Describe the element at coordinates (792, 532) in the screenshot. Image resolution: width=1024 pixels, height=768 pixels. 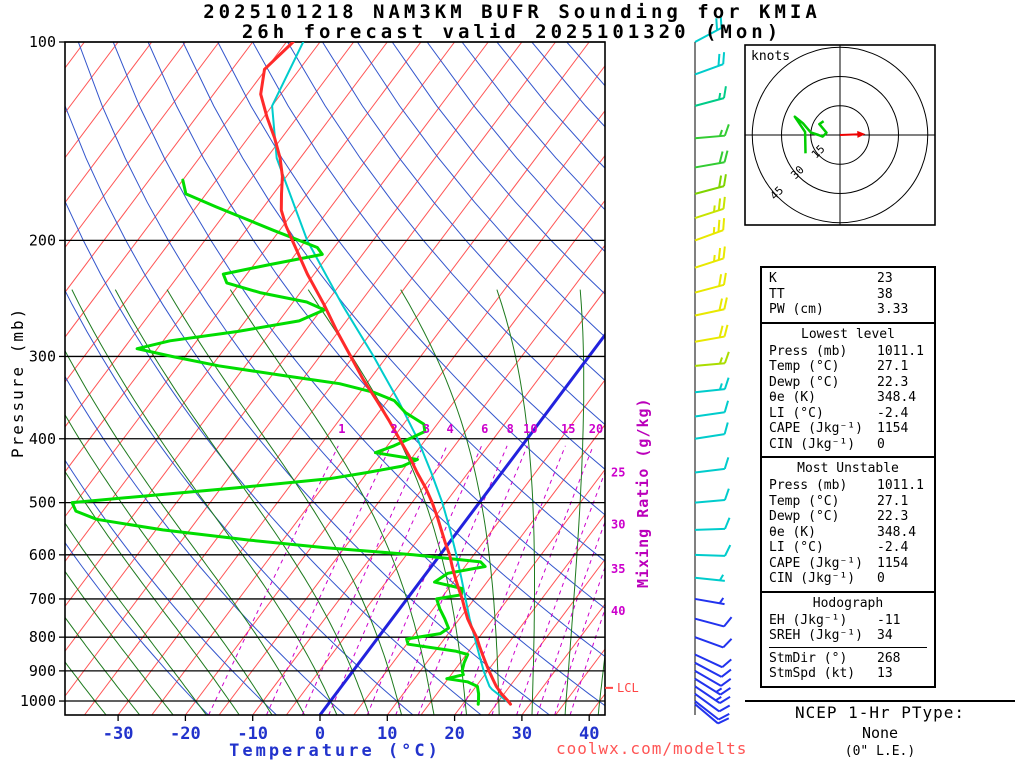
I see `index-label: θe (K)` at that location.